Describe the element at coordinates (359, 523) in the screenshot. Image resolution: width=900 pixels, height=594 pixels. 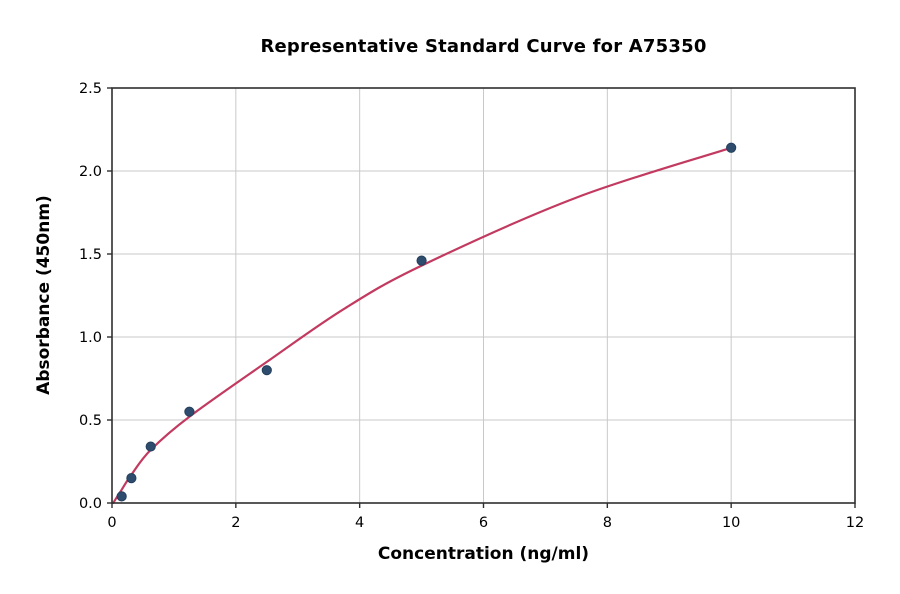
I see `x-tick-label: 4` at that location.